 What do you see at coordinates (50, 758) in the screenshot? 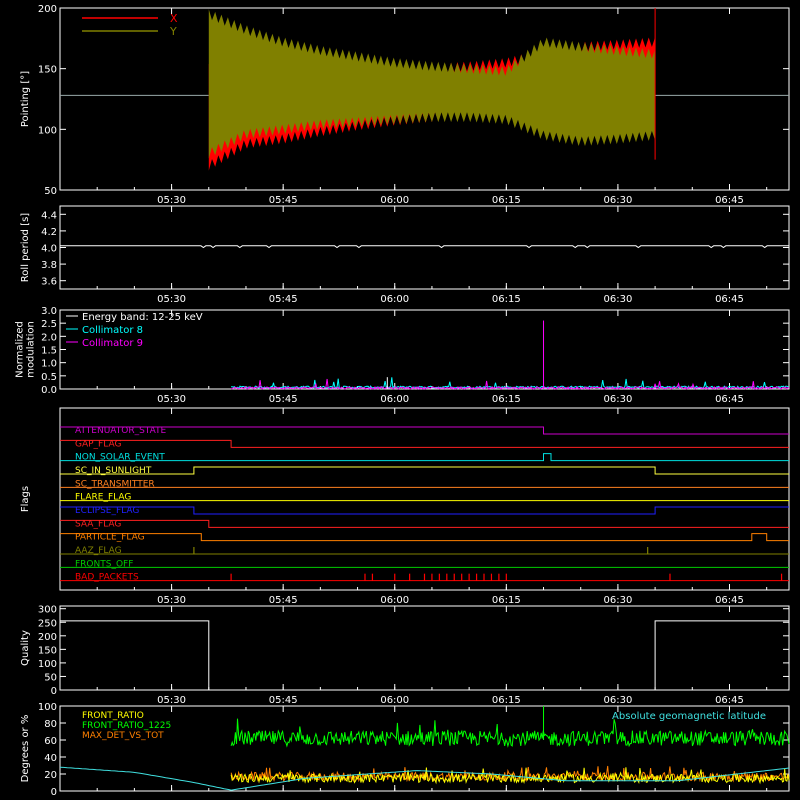
I see `y-tick-label: 40` at bounding box center [50, 758].